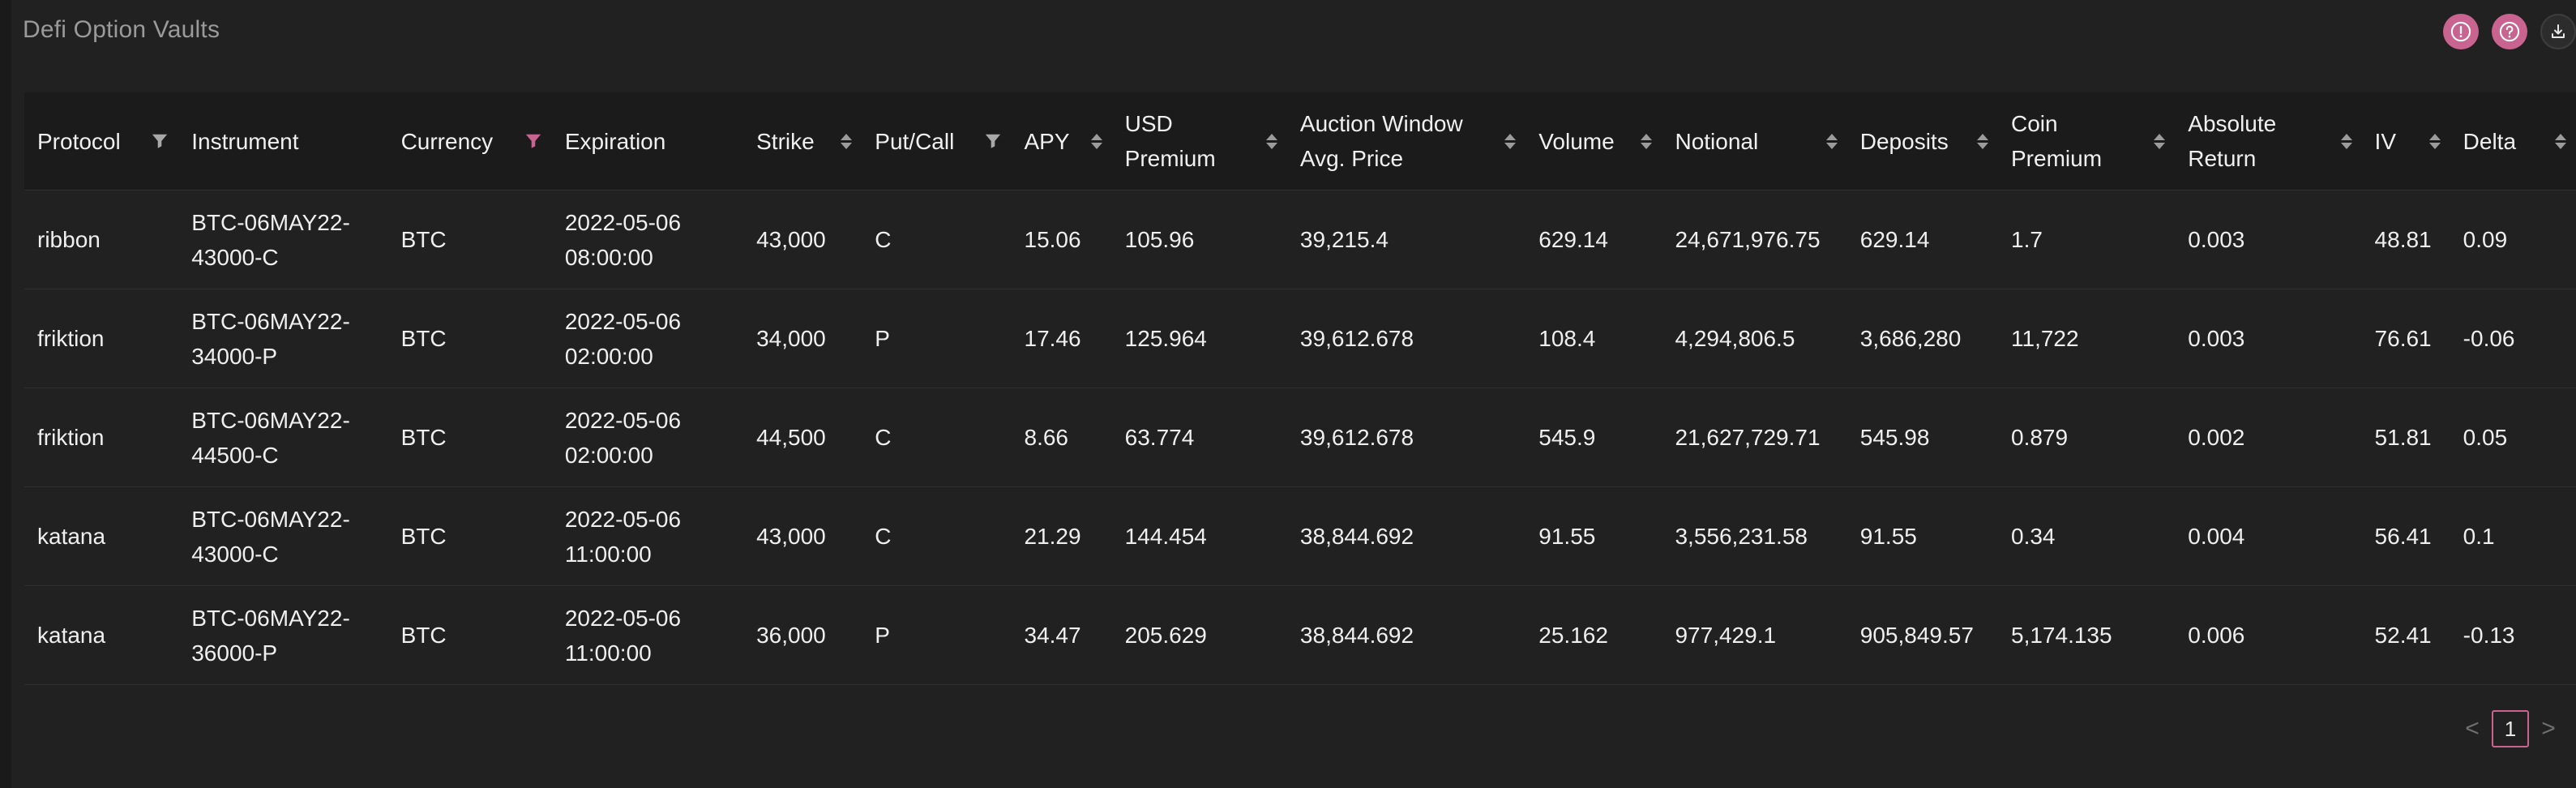  Describe the element at coordinates (1061, 141) in the screenshot. I see `column-header-apy: APY` at that location.